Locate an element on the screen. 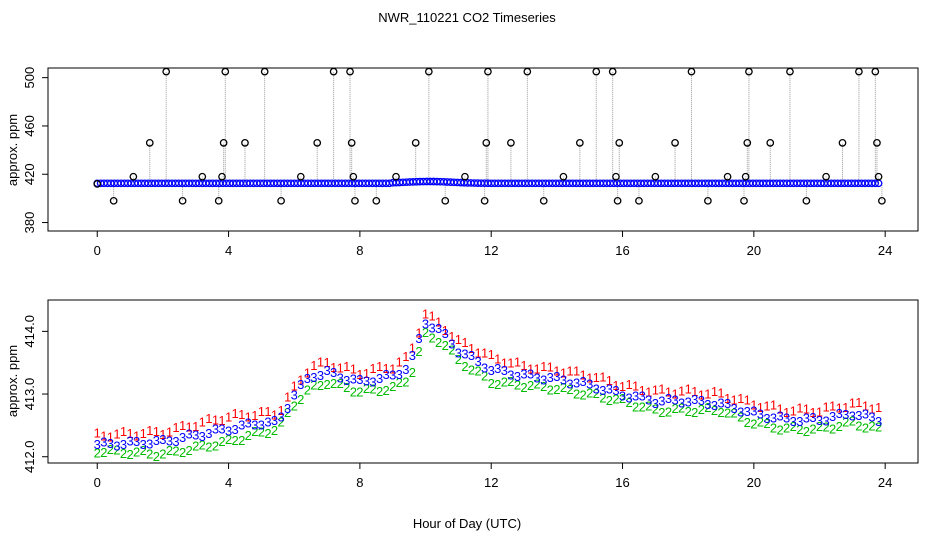 The height and width of the screenshot is (540, 936). baseline-point is located at coordinates (875, 183).